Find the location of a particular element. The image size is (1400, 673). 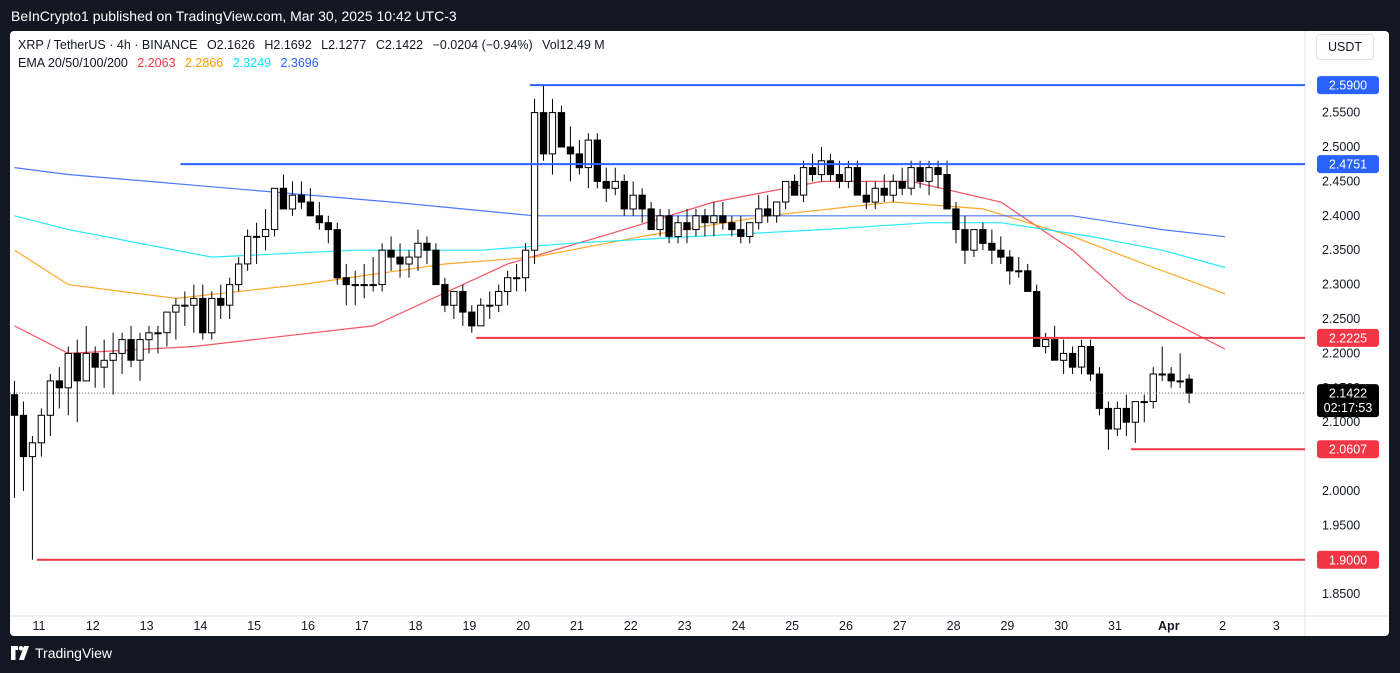

ema20-value: 2.2063 is located at coordinates (156, 63).